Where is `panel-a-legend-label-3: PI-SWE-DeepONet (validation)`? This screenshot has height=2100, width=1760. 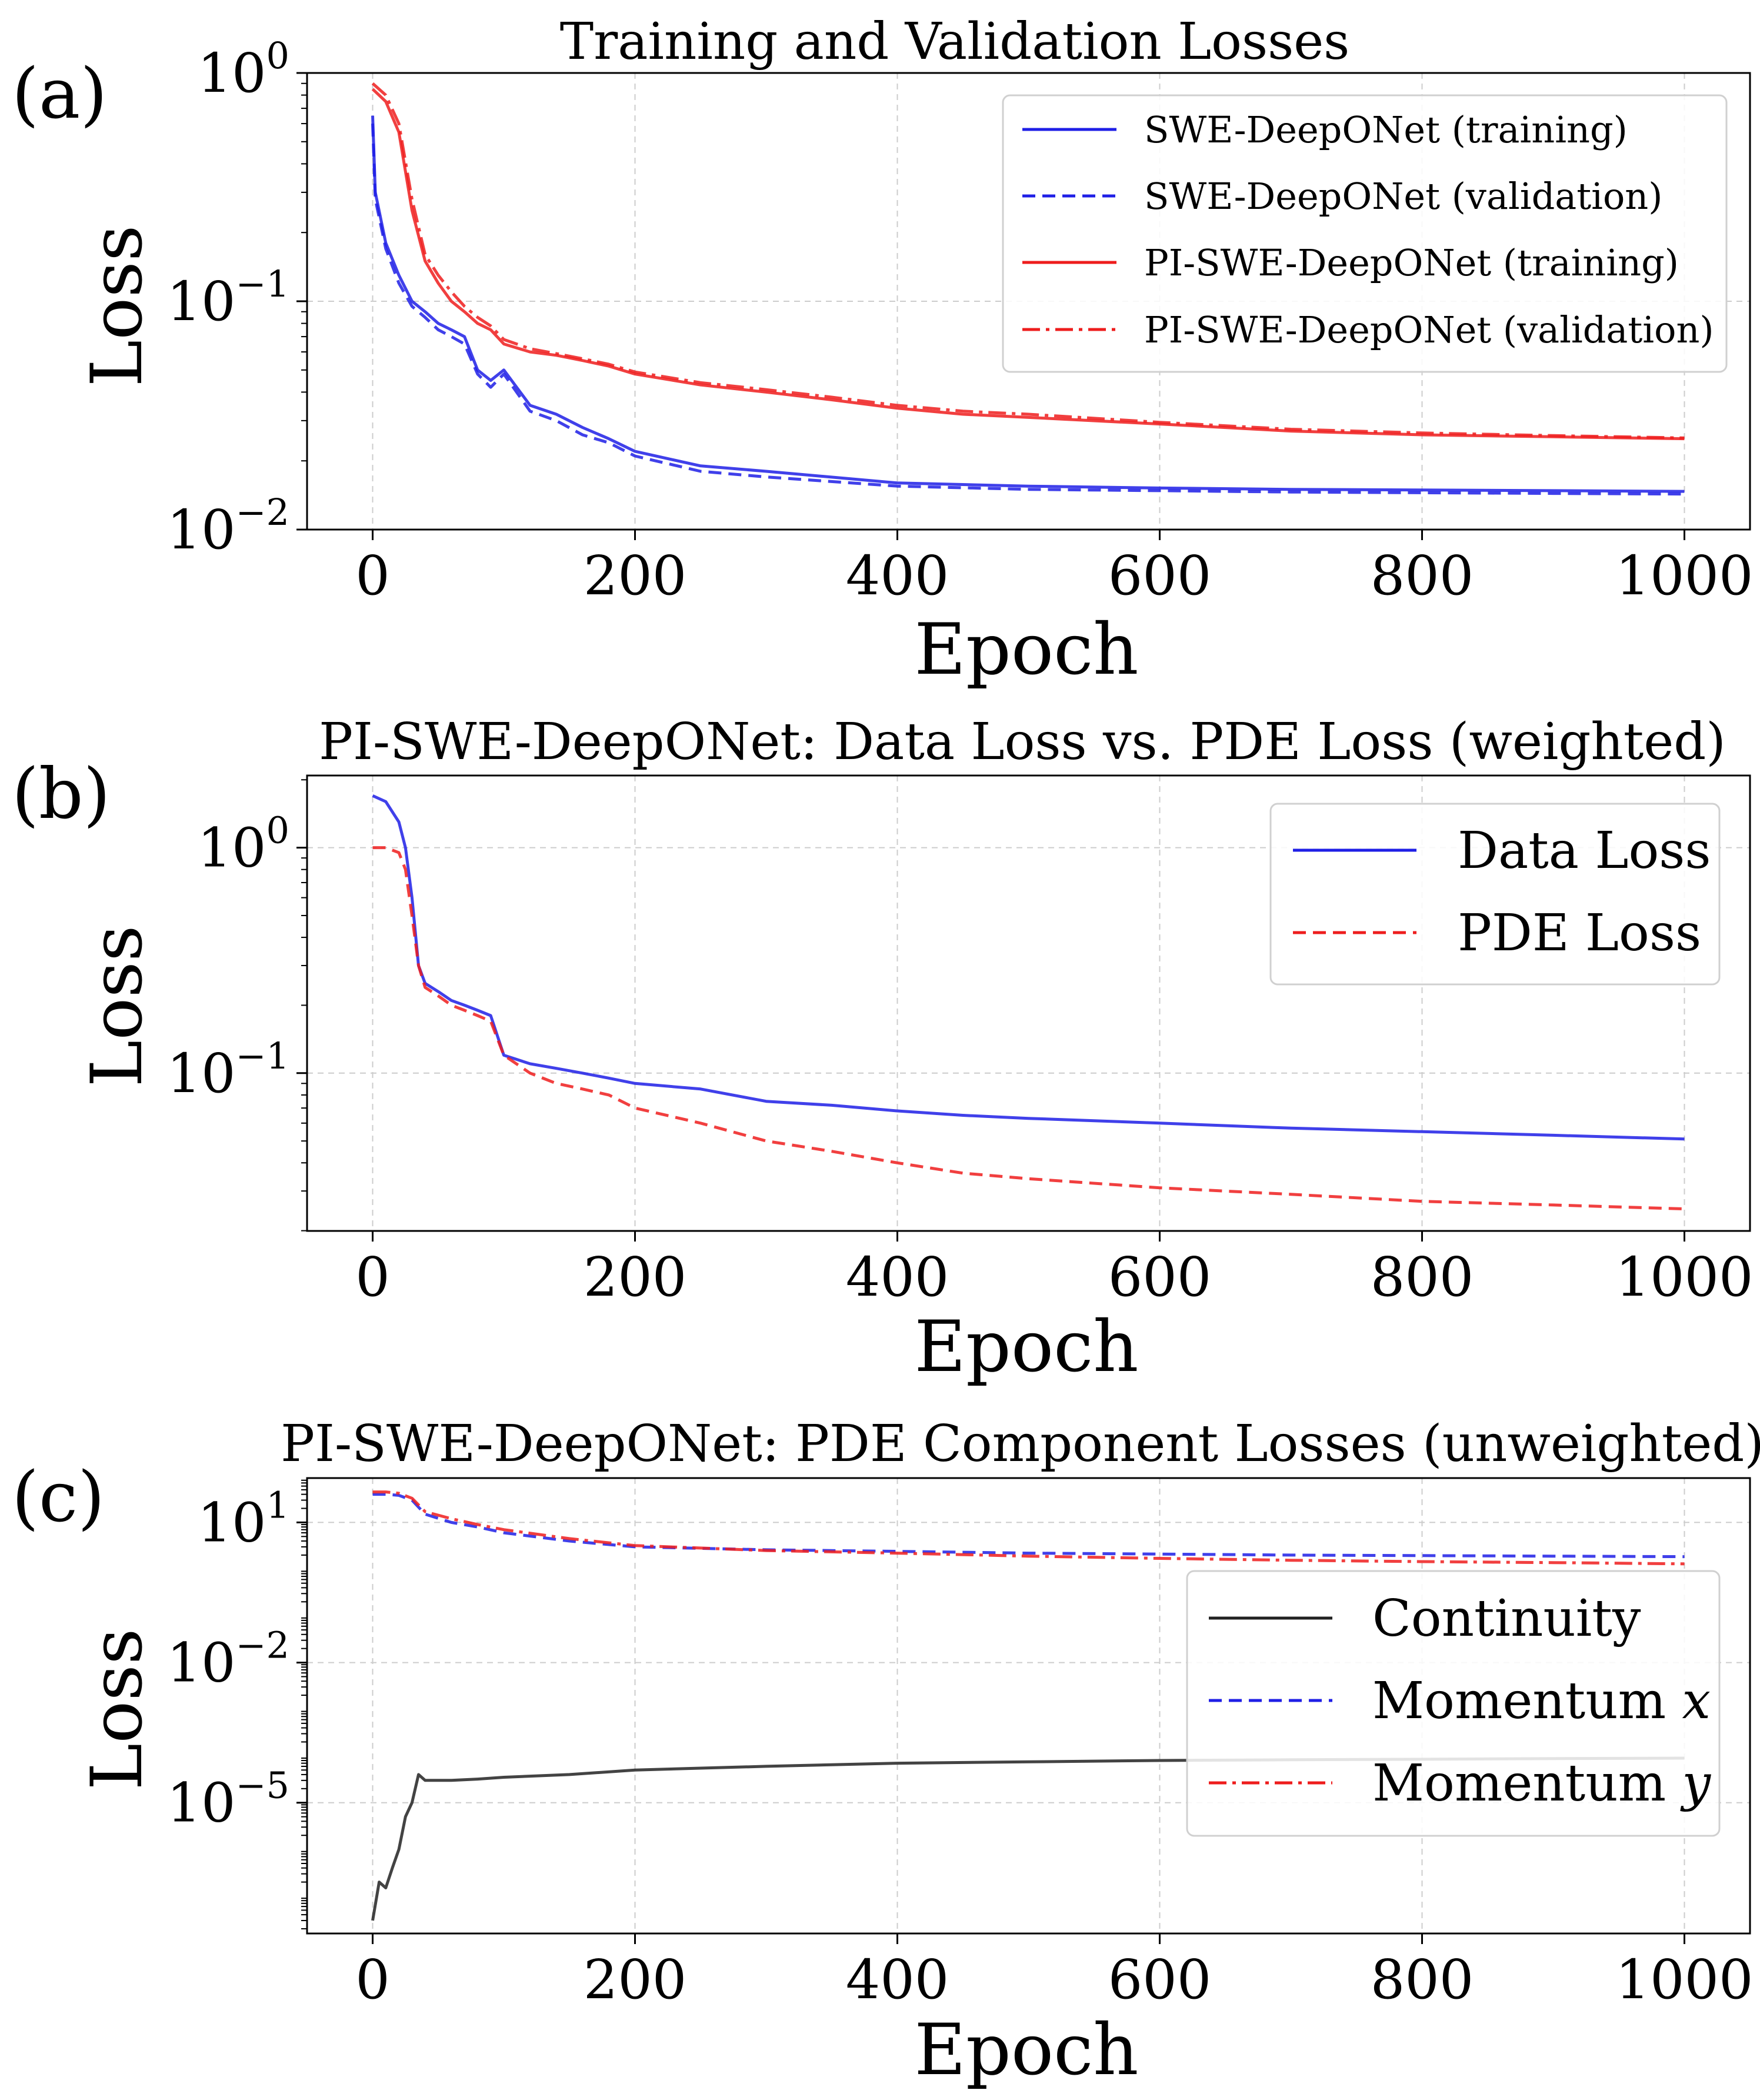 panel-a-legend-label-3: PI-SWE-DeepONet (validation) is located at coordinates (1429, 329).